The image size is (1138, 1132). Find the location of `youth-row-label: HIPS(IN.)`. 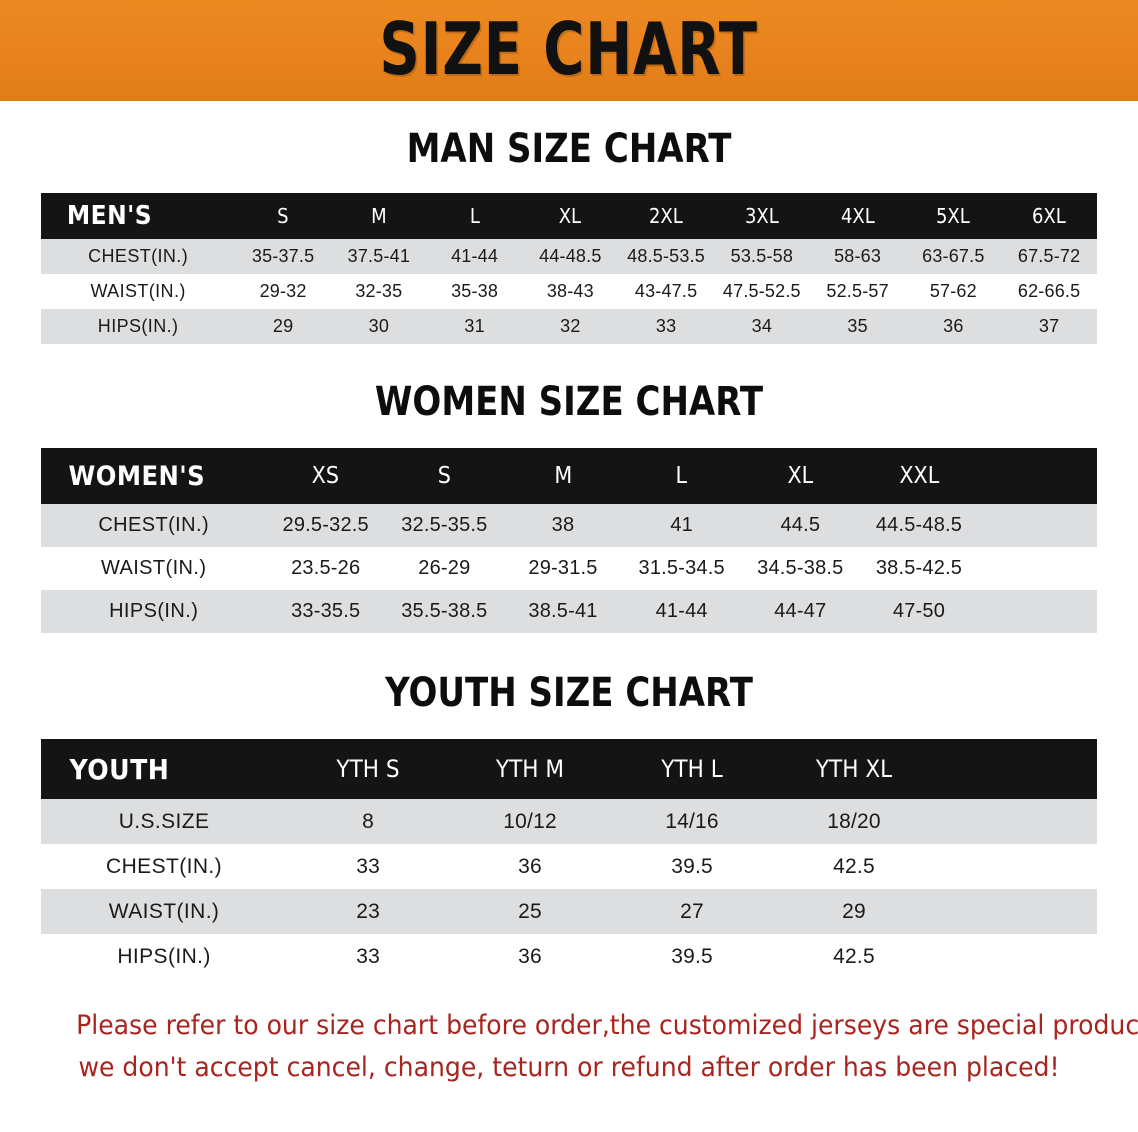

youth-row-label: HIPS(IN.) is located at coordinates (164, 956).